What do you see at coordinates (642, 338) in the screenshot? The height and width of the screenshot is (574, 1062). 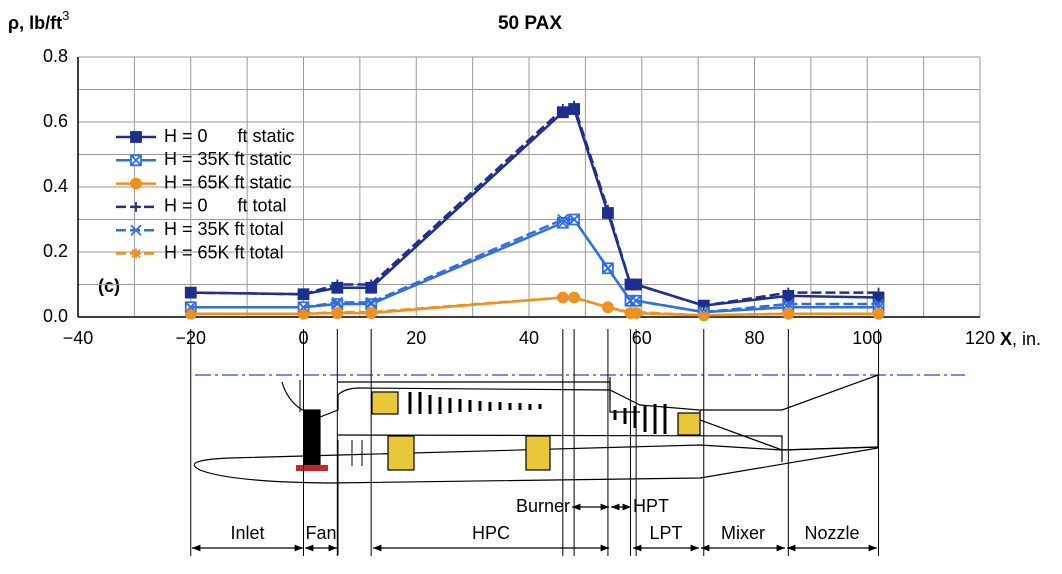 I see `x-tick-label: 60` at bounding box center [642, 338].